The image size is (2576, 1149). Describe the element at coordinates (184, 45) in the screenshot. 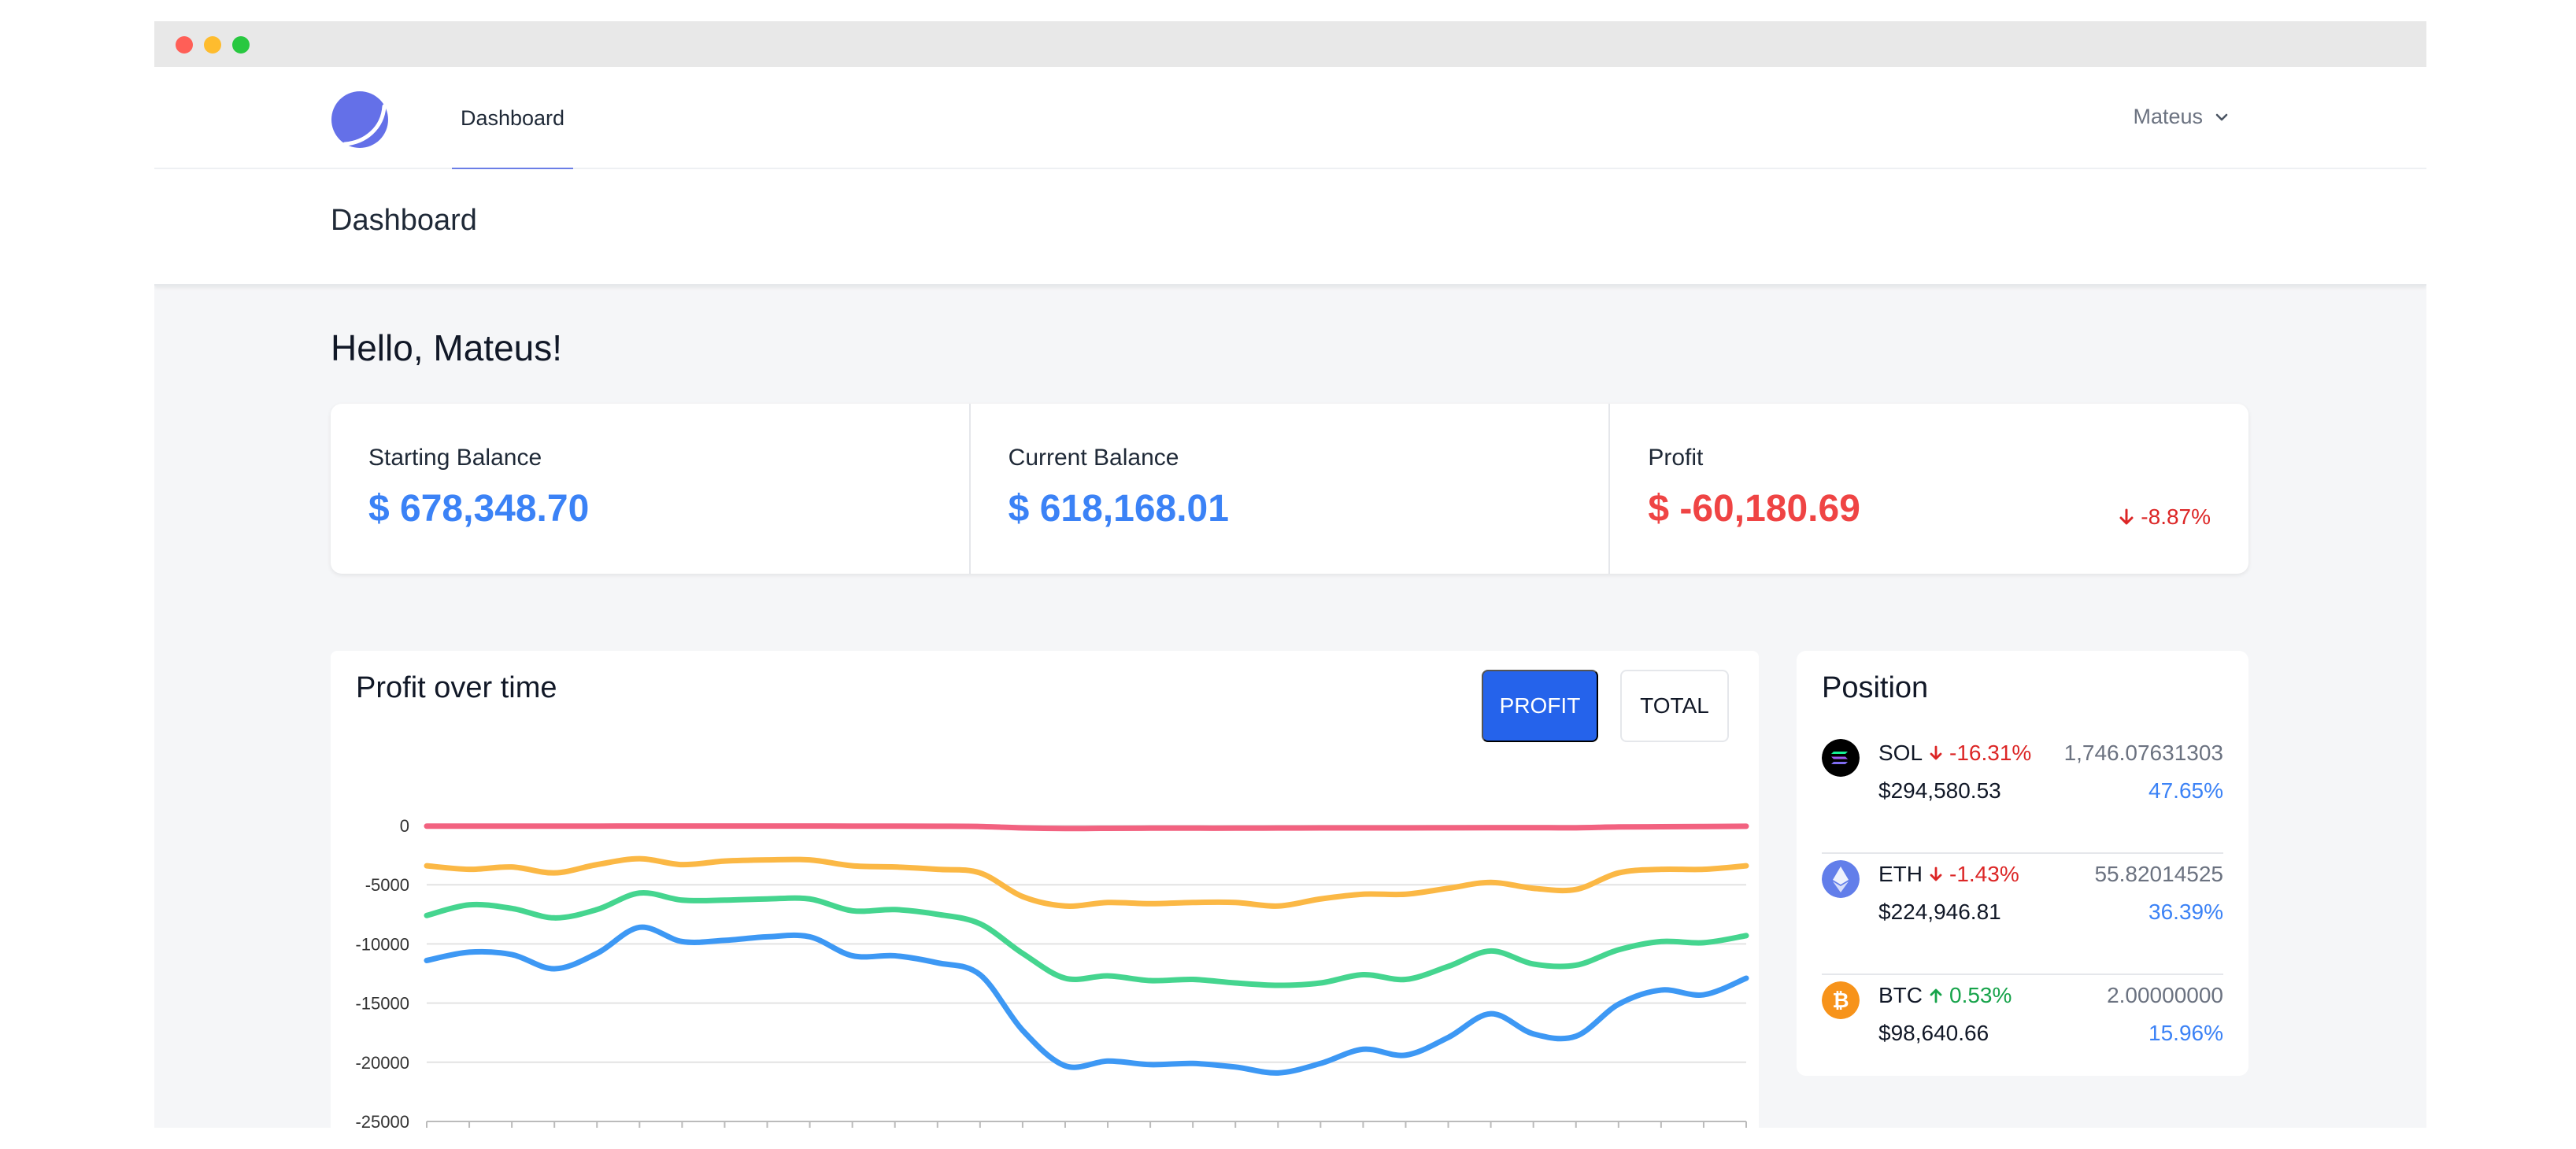

I see `close-window-button` at that location.